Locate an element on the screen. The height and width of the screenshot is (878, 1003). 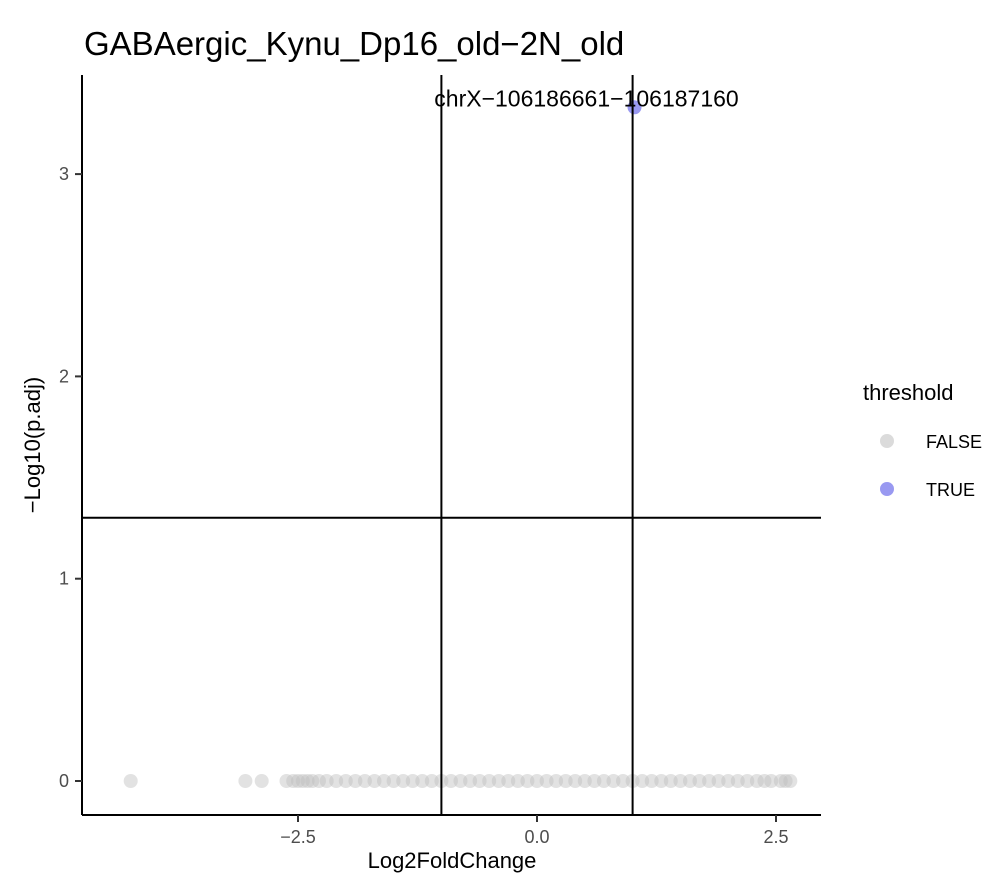
y-tick-label: 0 is located at coordinates (64, 781).